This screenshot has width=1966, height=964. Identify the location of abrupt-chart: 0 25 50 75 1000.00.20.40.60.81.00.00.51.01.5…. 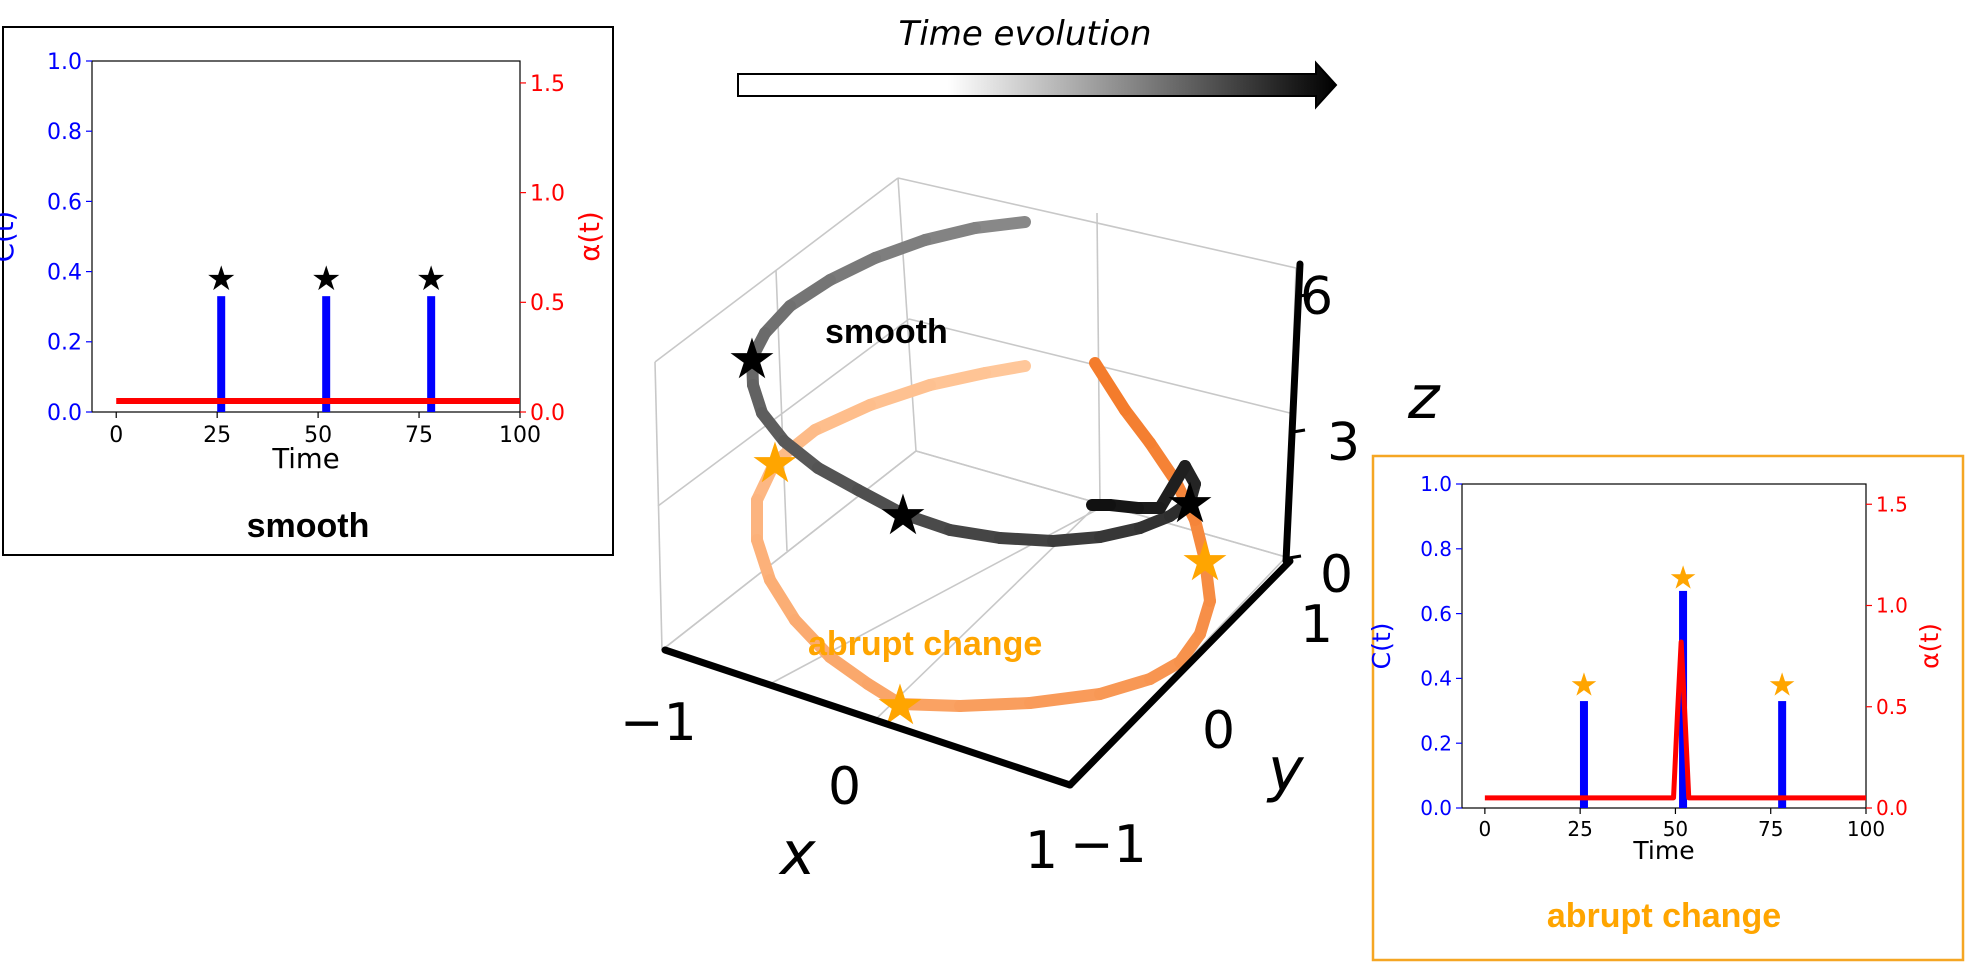
(1655, 668).